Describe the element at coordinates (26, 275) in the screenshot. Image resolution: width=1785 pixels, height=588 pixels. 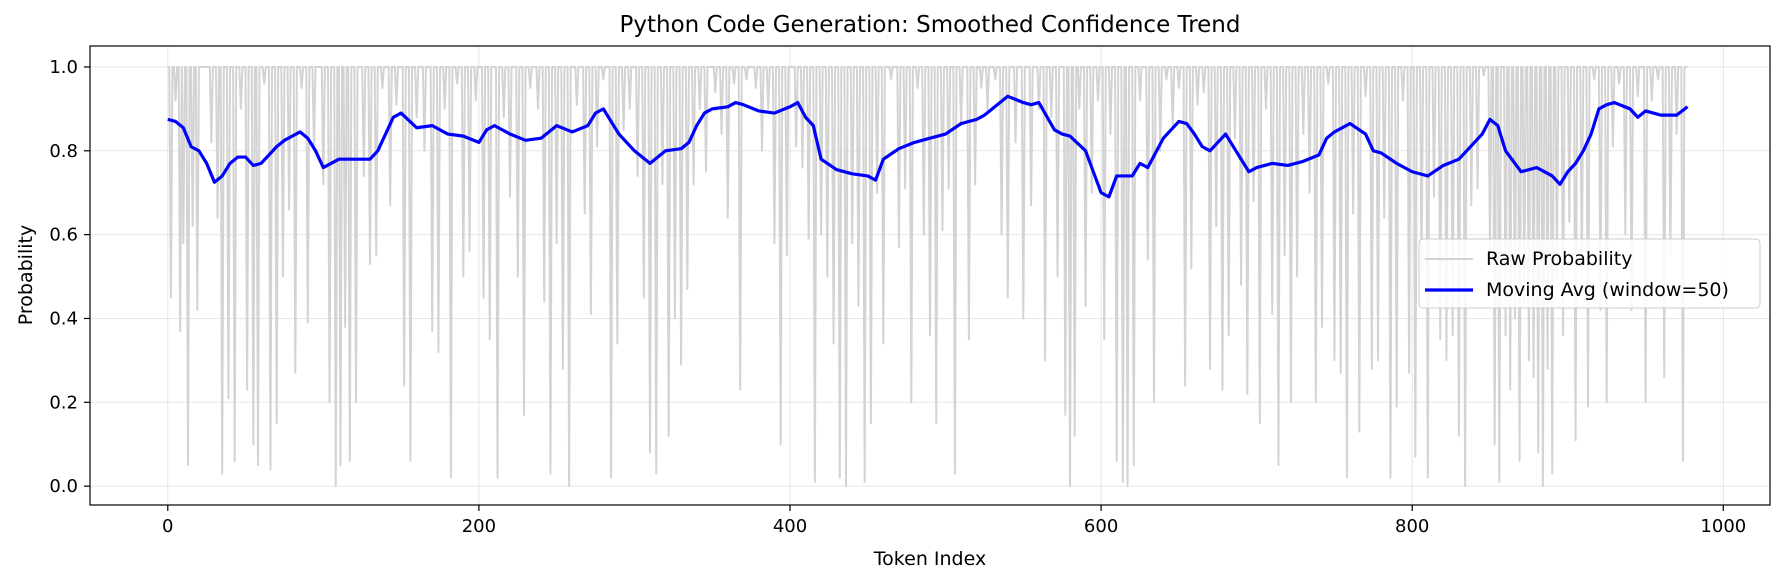
I see `y-axis-label: Probability` at that location.